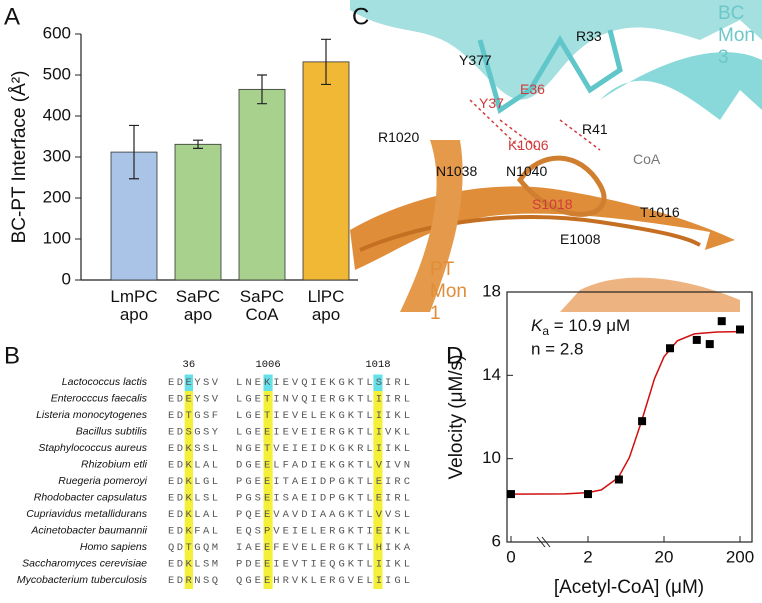  What do you see at coordinates (456, 417) in the screenshot?
I see `y-axis-label: Velocity (μM/s)` at bounding box center [456, 417].